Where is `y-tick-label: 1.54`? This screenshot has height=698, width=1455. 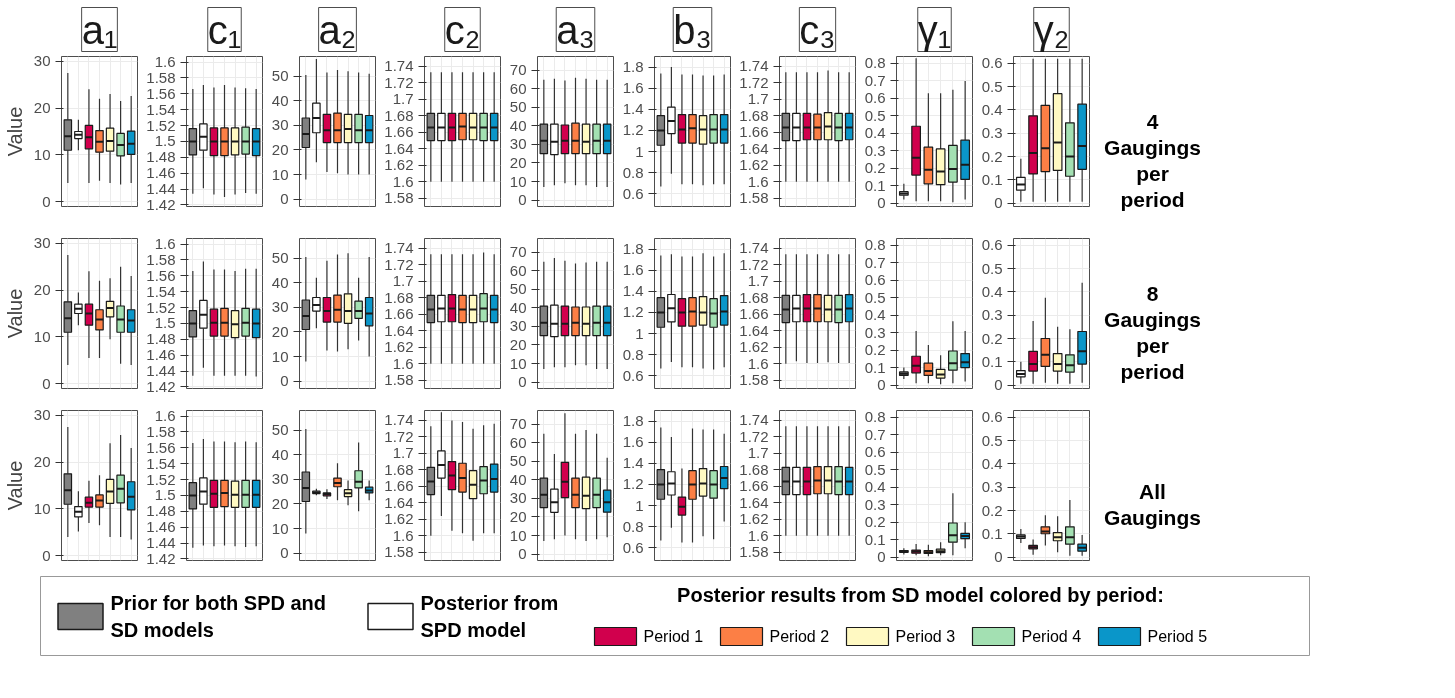
y-tick-label: 1.54 is located at coordinates (161, 463).